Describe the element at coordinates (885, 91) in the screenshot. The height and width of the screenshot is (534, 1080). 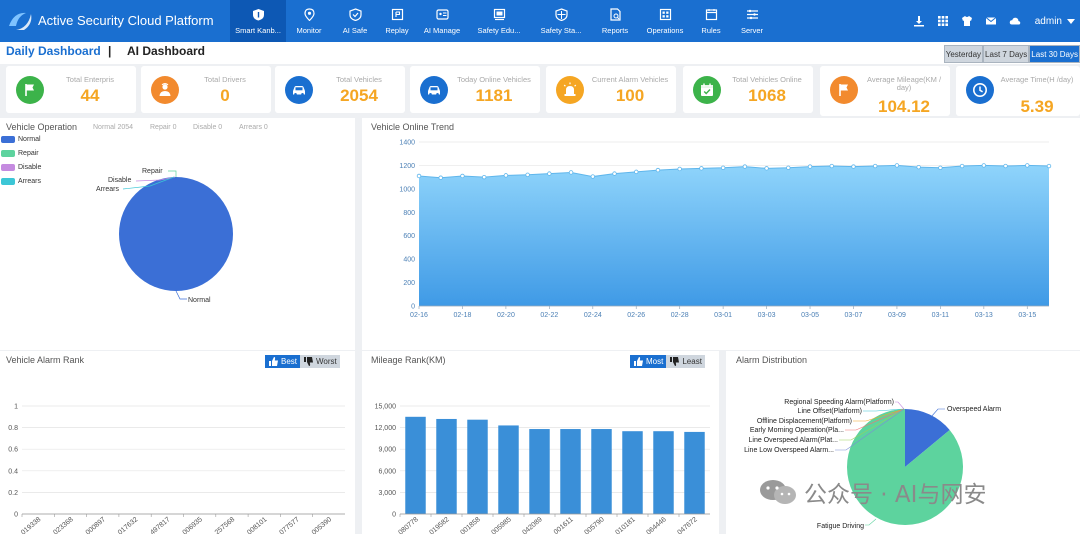
I see `stat-card: Average Mileage(KM / day) 104.12` at that location.